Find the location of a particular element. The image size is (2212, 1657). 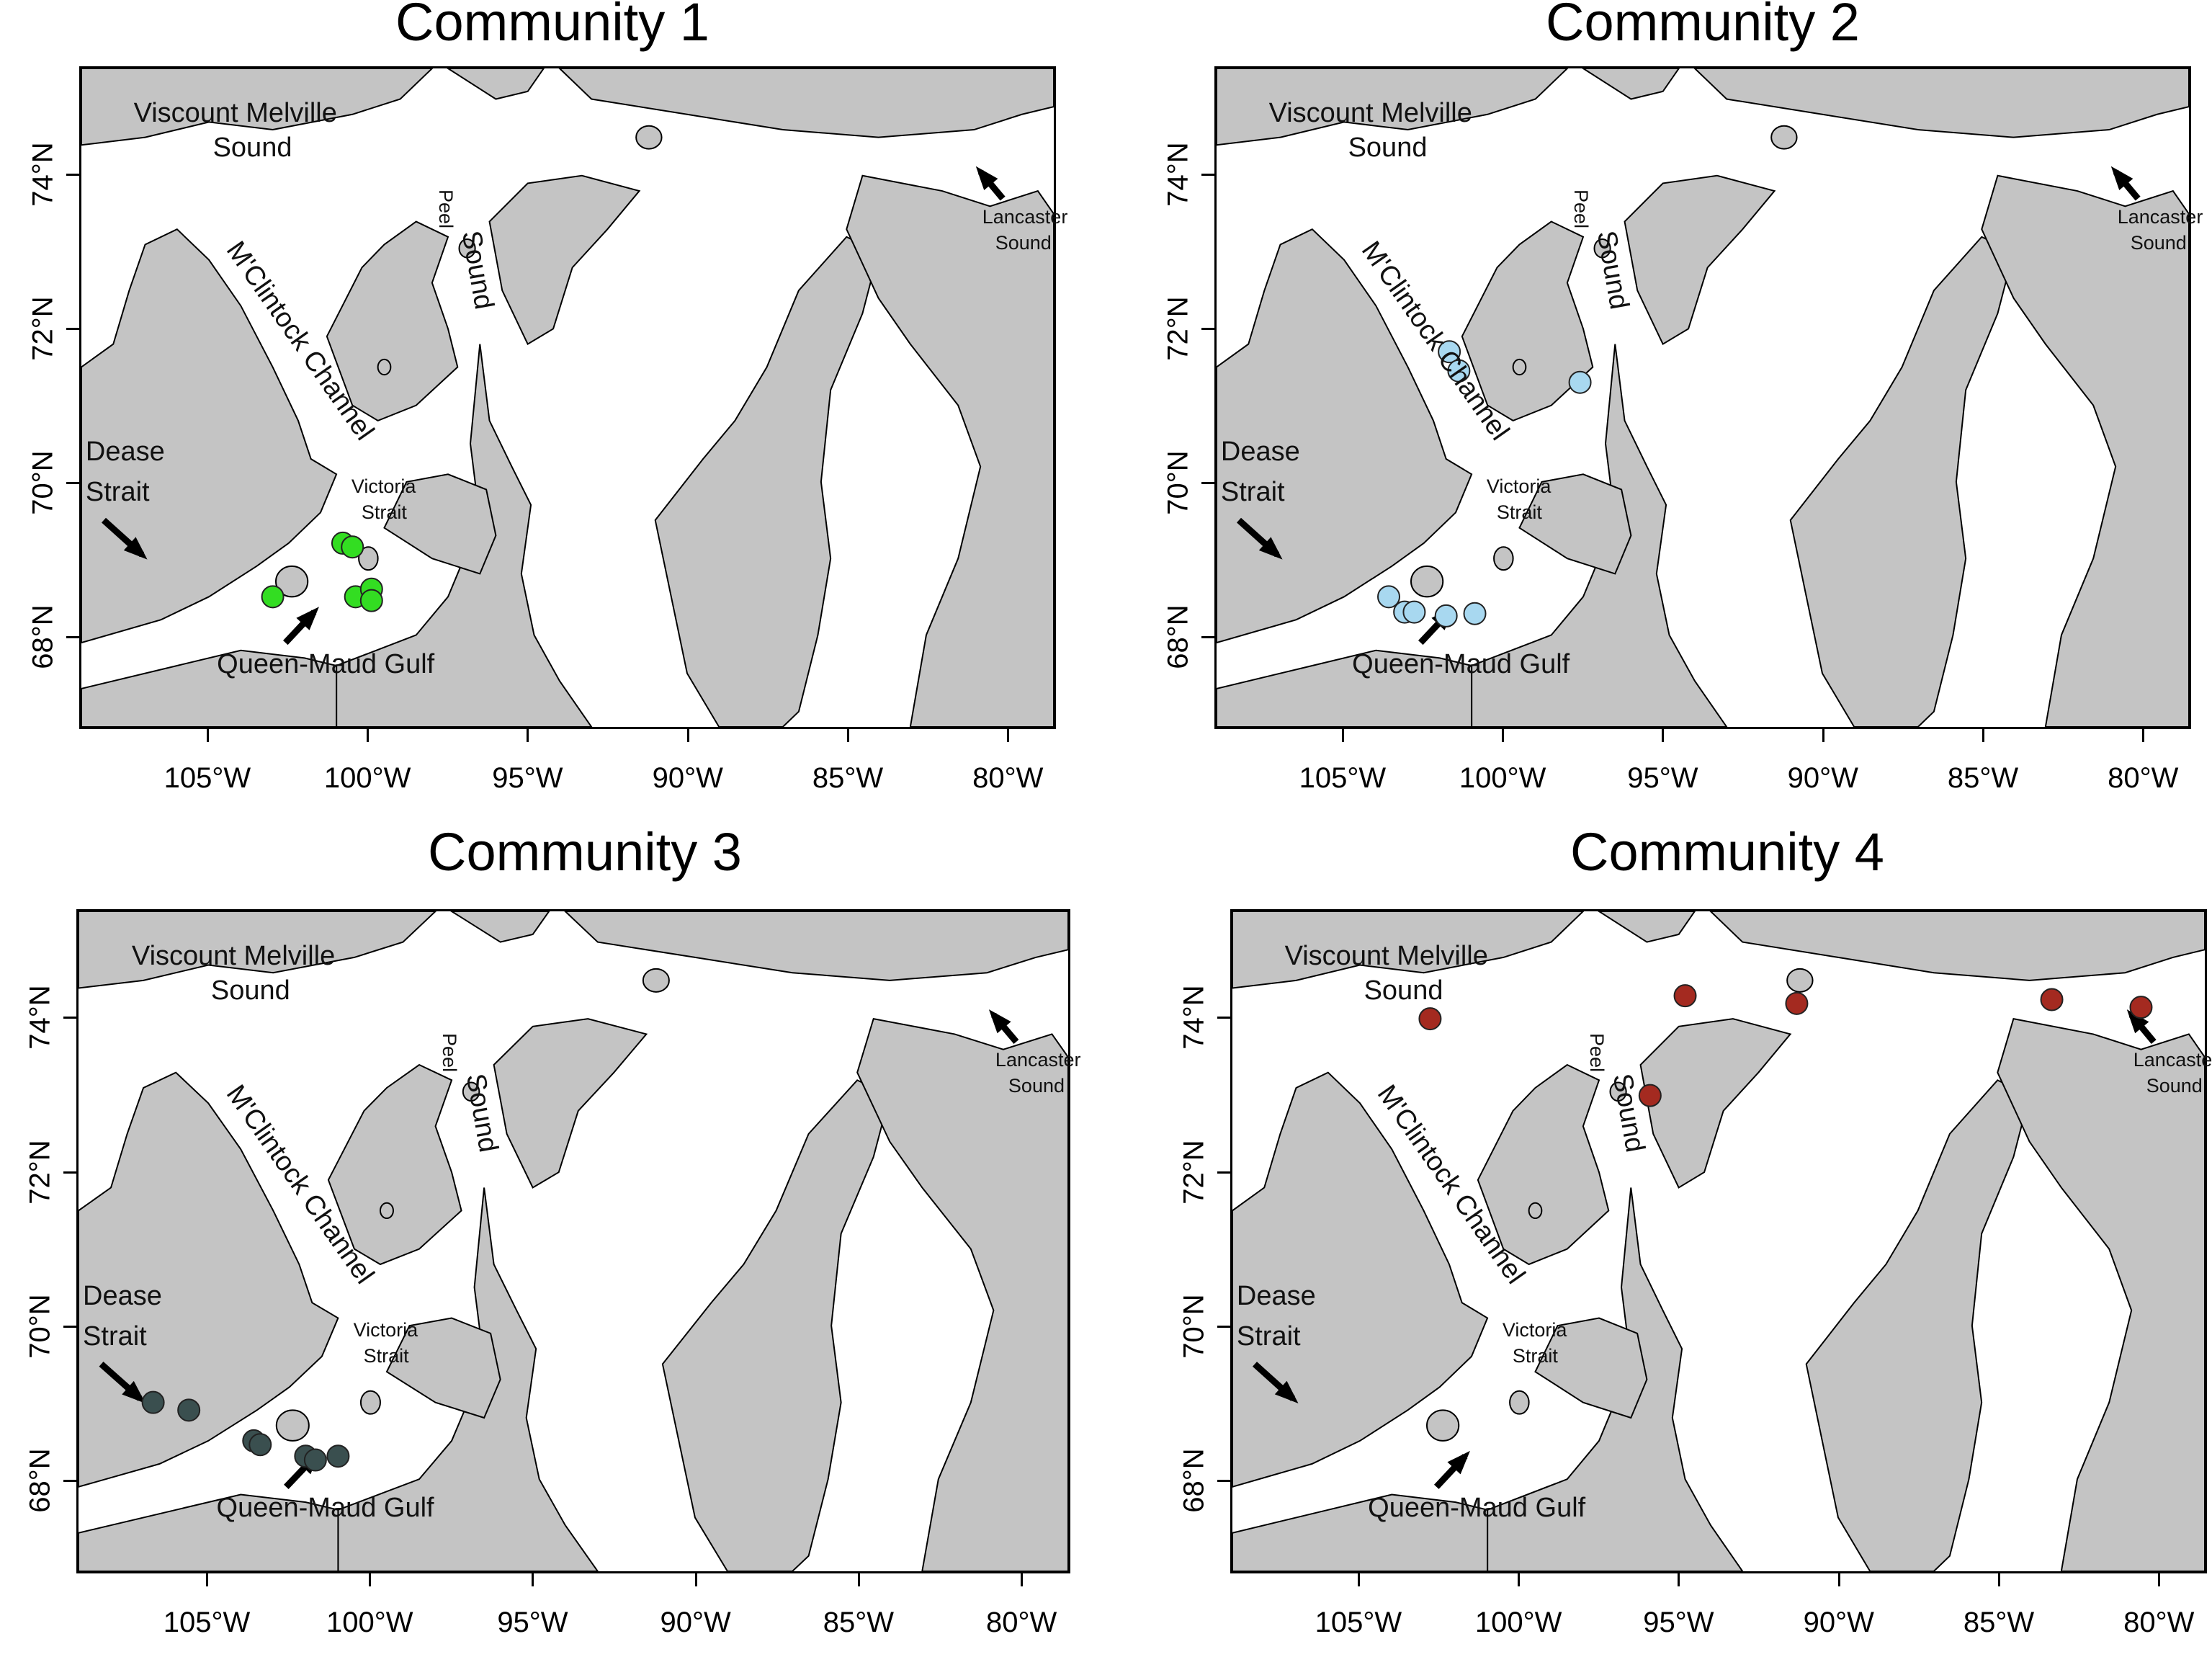

label-lancaster: Lancaster is located at coordinates (1038, 1059).